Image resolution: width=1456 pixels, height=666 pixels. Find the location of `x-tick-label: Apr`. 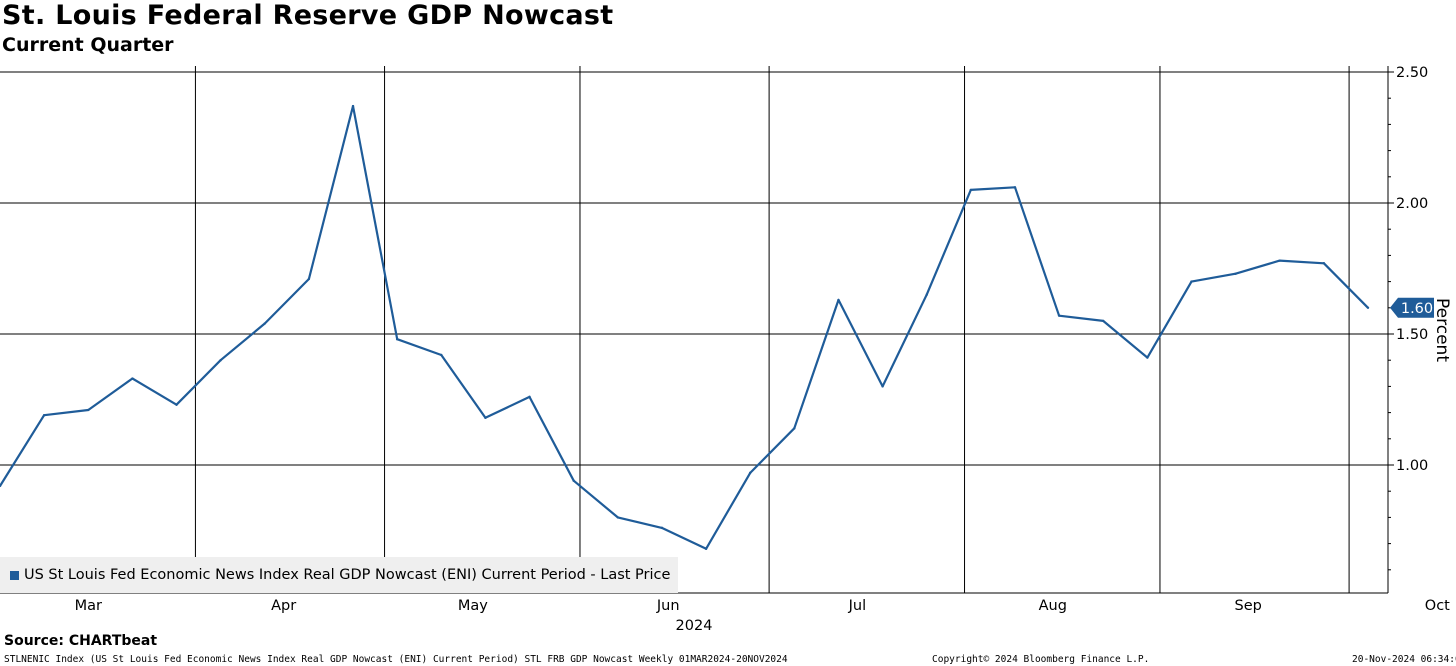

x-tick-label: Apr is located at coordinates (283, 606).